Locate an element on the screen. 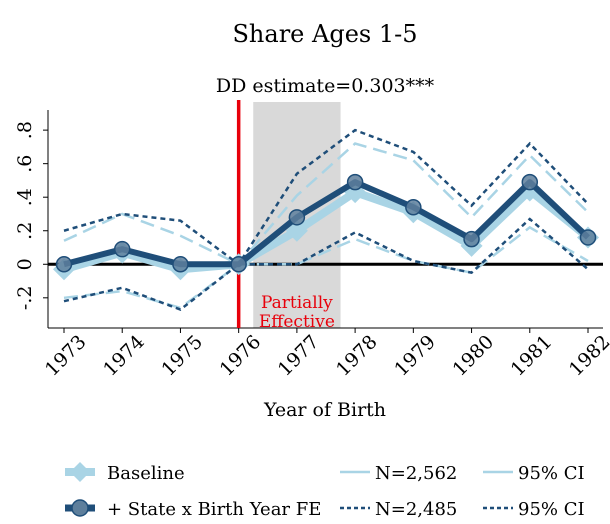 This screenshot has width=610, height=524. x-tick-label: 1976 is located at coordinates (241, 356).